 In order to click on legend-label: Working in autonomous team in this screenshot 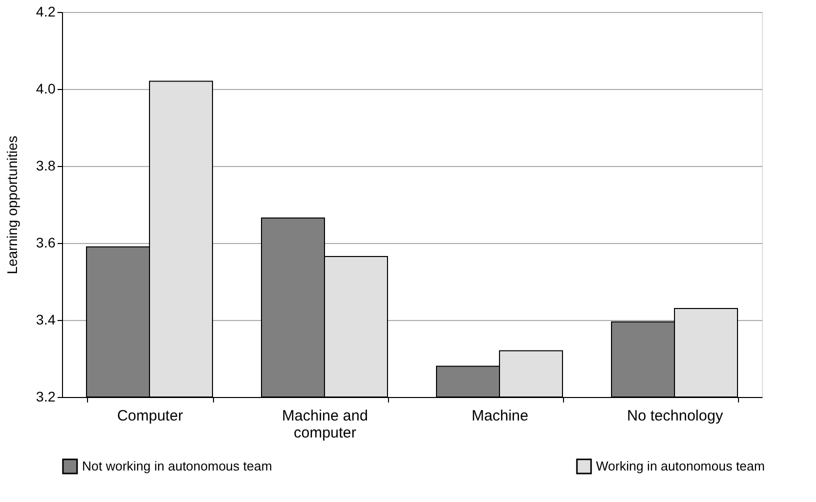, I will do `click(680, 466)`.